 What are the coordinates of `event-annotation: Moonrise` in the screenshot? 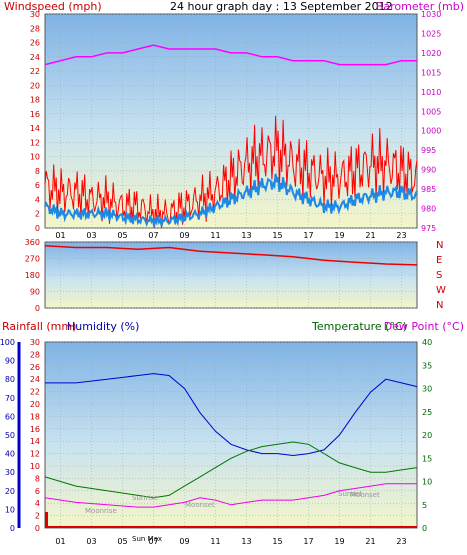 It's located at (101, 511).